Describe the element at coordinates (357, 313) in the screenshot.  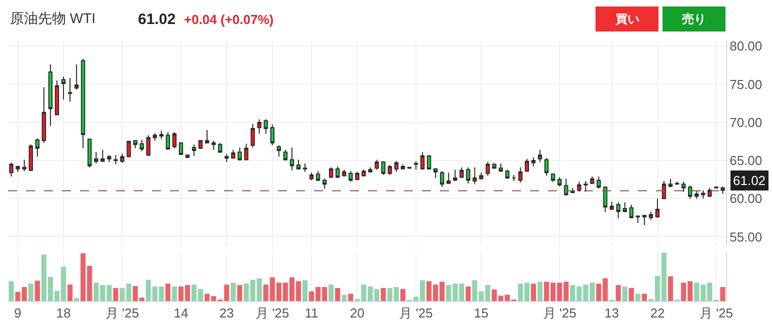
I see `x-tick-label: 20` at that location.